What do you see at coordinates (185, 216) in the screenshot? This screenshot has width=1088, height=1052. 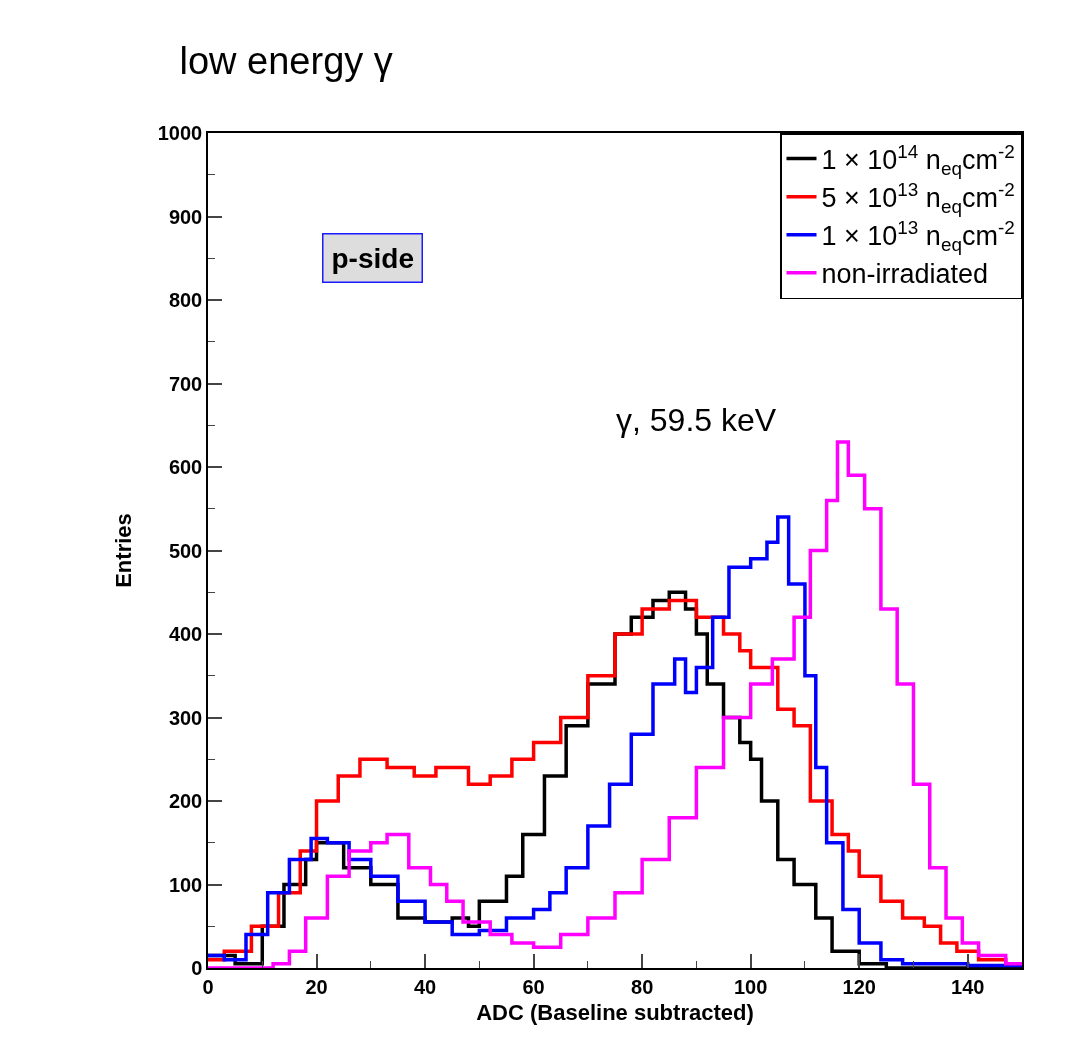 I see `y-tick-label: 900` at bounding box center [185, 216].